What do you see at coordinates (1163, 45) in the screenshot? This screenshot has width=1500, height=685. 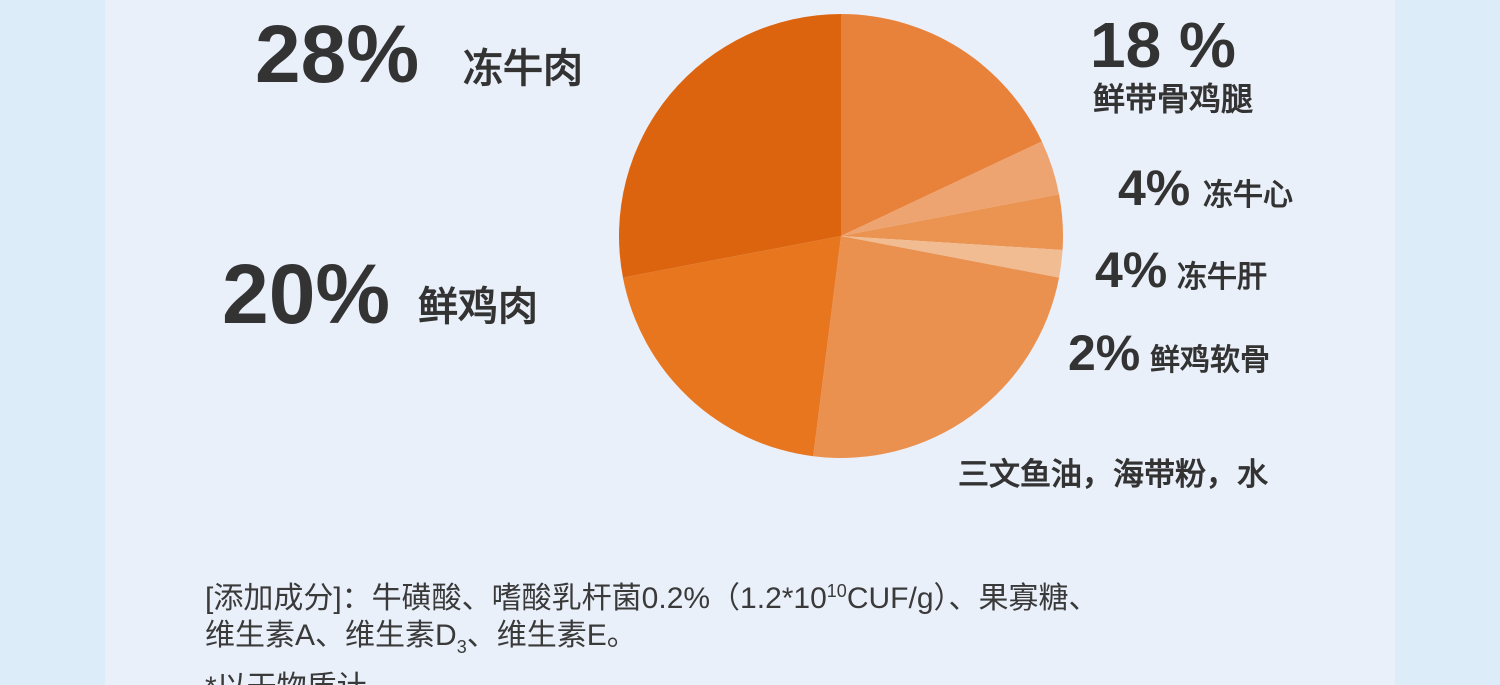 I see `value-label: 18 %` at bounding box center [1163, 45].